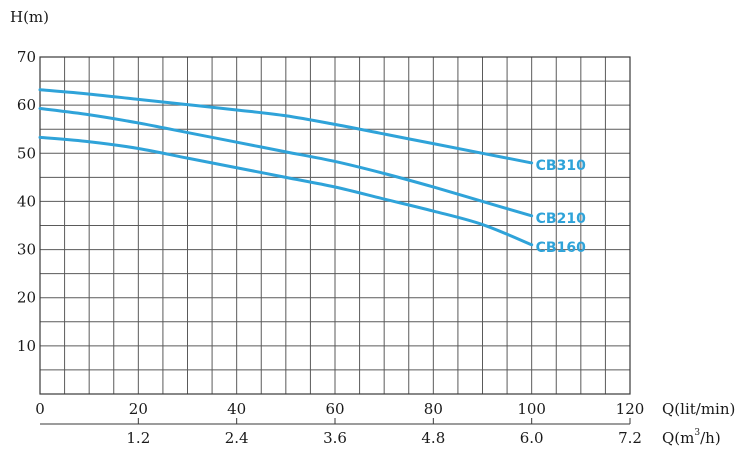  Describe the element at coordinates (710, 438) in the screenshot. I see `x2-axis-title-suffix: /h)` at that location.